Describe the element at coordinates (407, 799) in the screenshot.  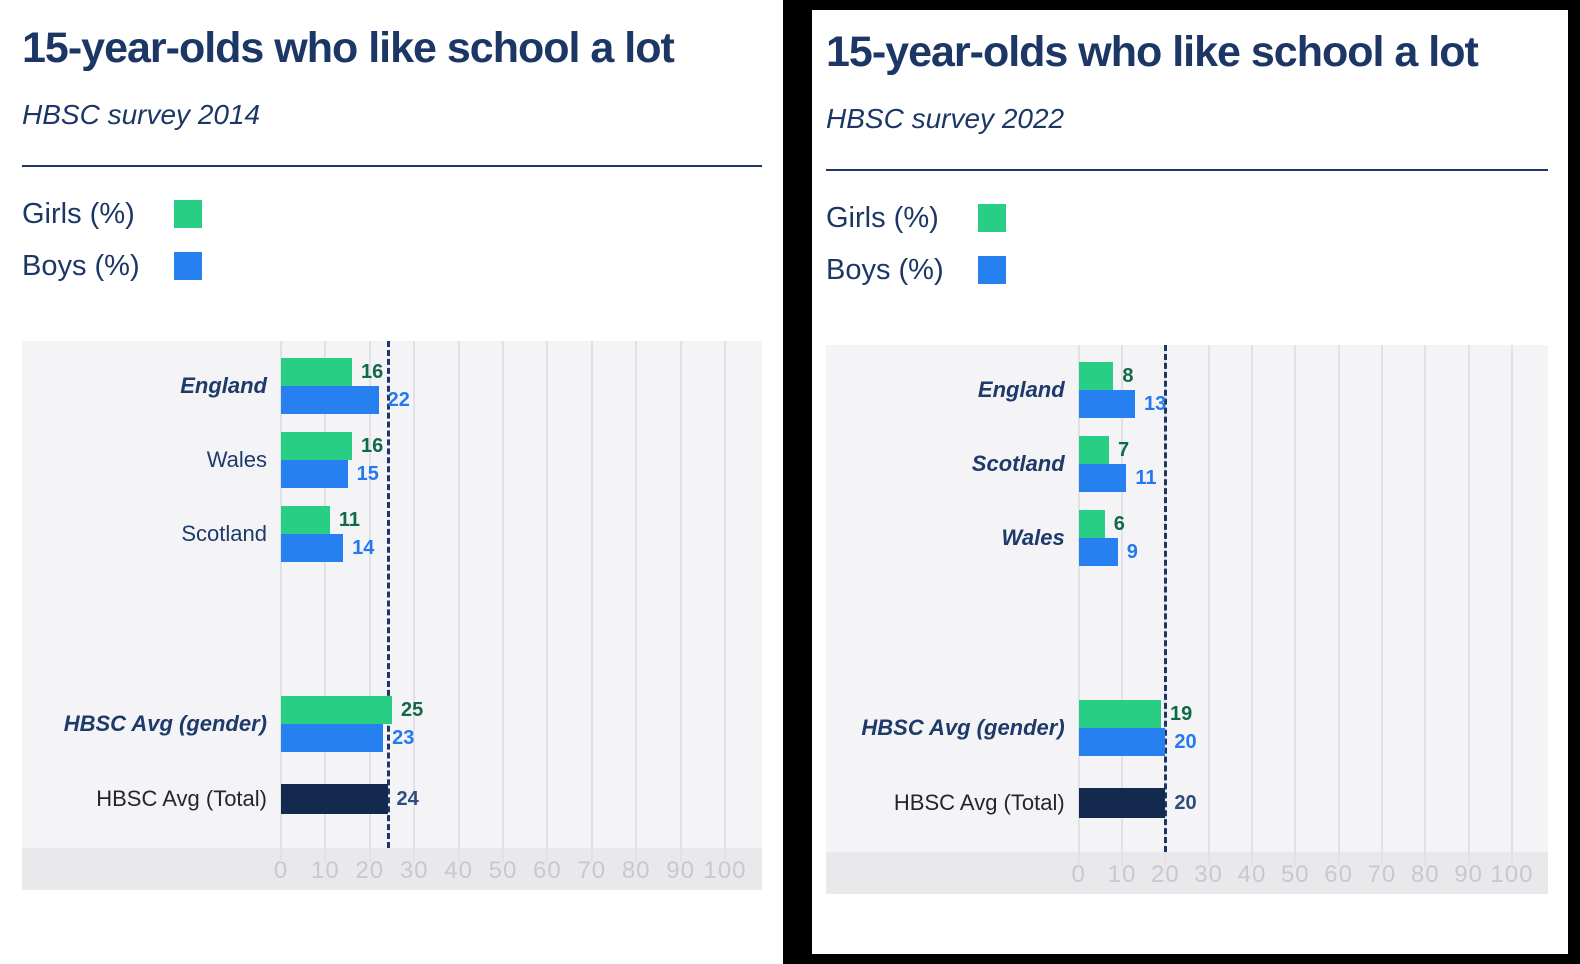
I see `total-value-label: 24` at that location.